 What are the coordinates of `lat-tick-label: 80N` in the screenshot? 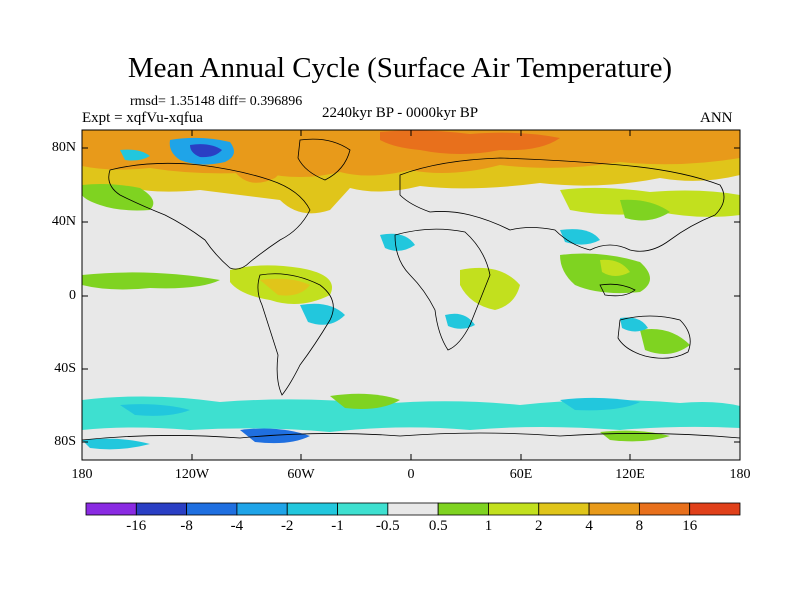 It's located at (63, 147).